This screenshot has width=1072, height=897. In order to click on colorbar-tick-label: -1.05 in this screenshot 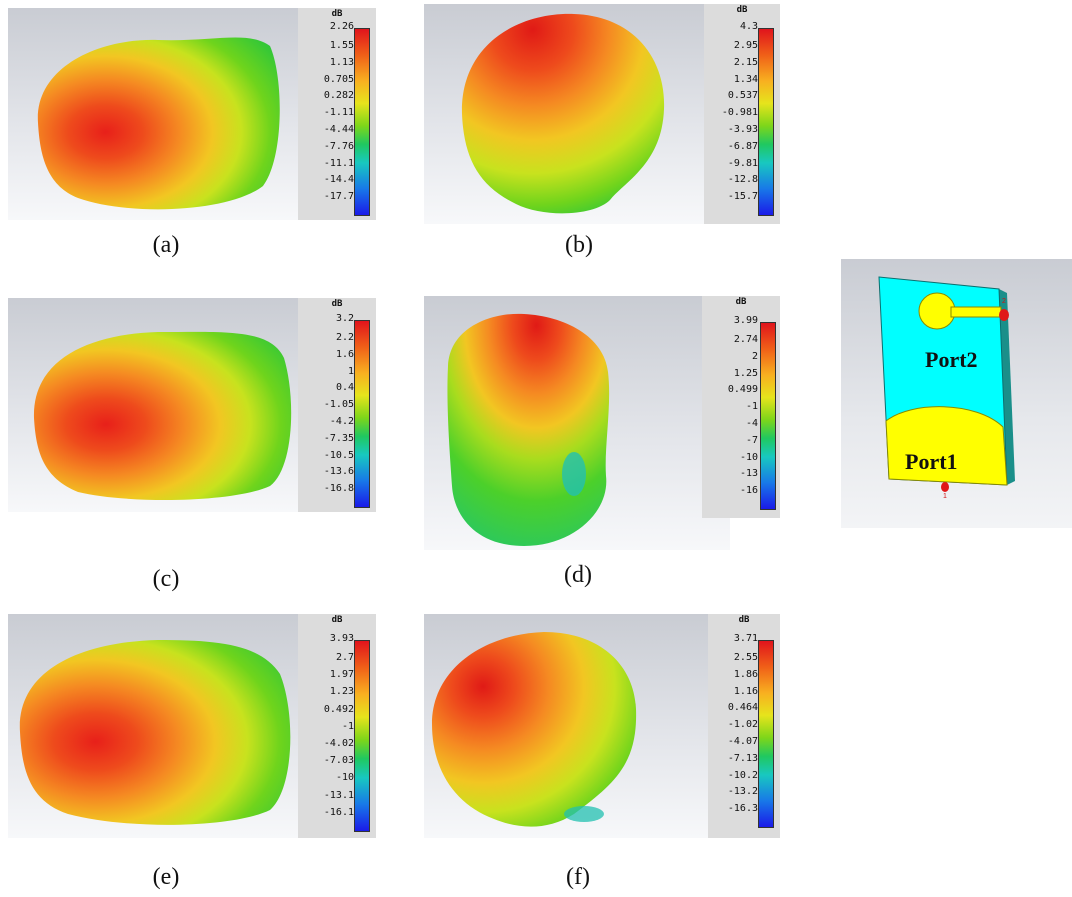, I will do `click(338, 405)`.